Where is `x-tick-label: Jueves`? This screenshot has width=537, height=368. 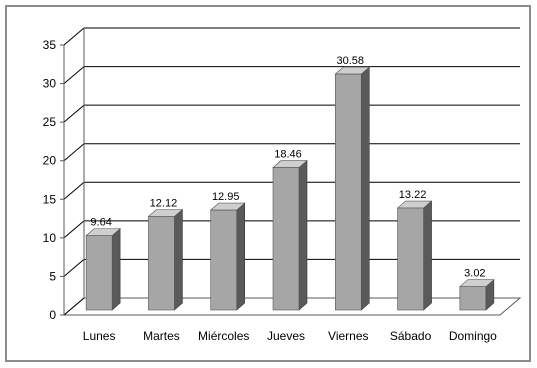
x-tick-label: Jueves is located at coordinates (286, 336).